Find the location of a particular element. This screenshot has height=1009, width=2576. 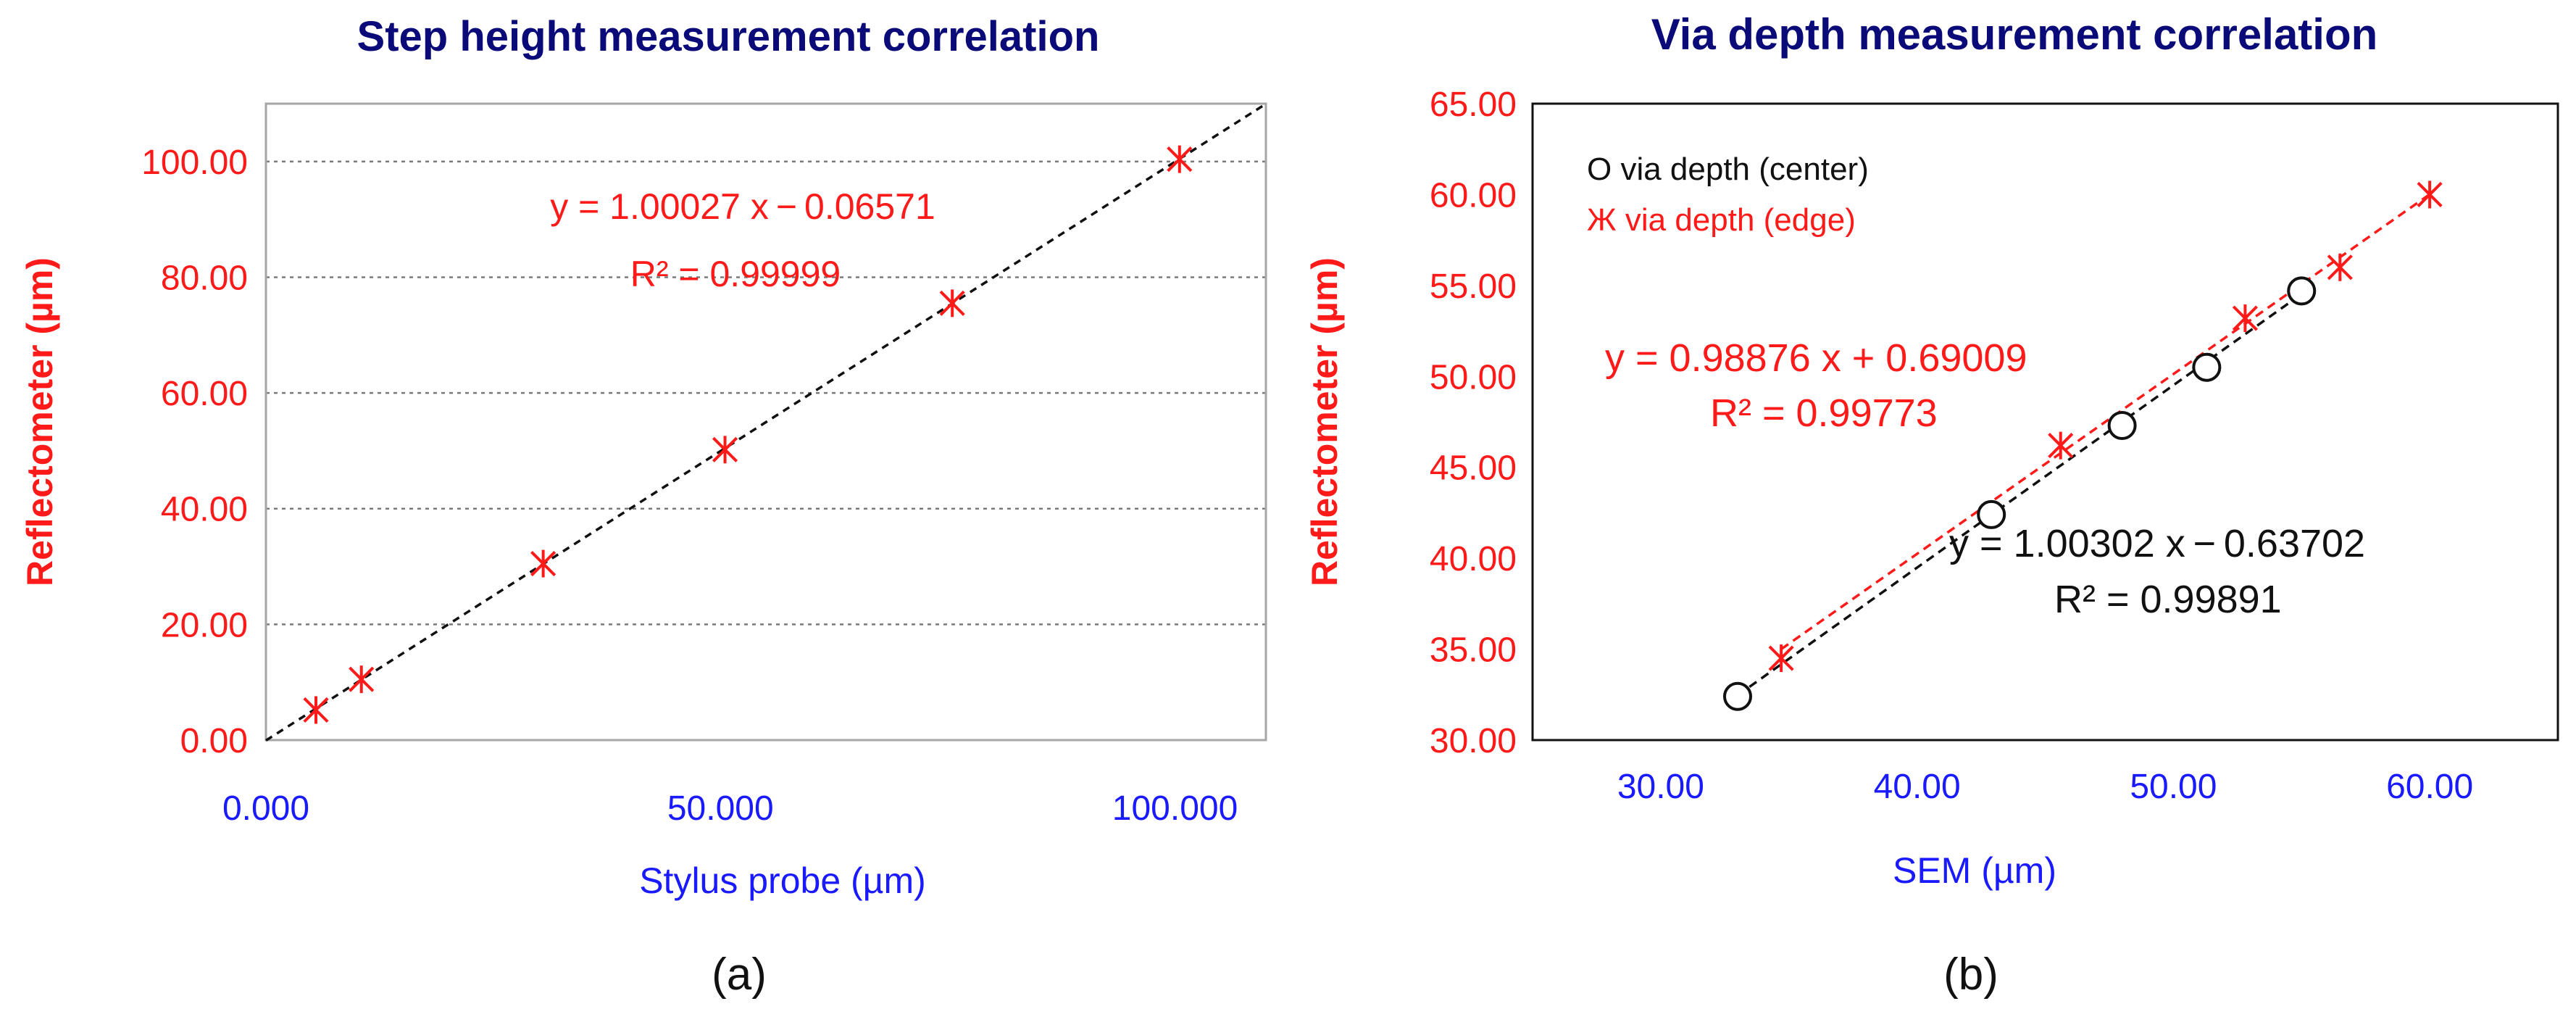

chart-b-x-tick-label: 50.00 is located at coordinates (2173, 787).